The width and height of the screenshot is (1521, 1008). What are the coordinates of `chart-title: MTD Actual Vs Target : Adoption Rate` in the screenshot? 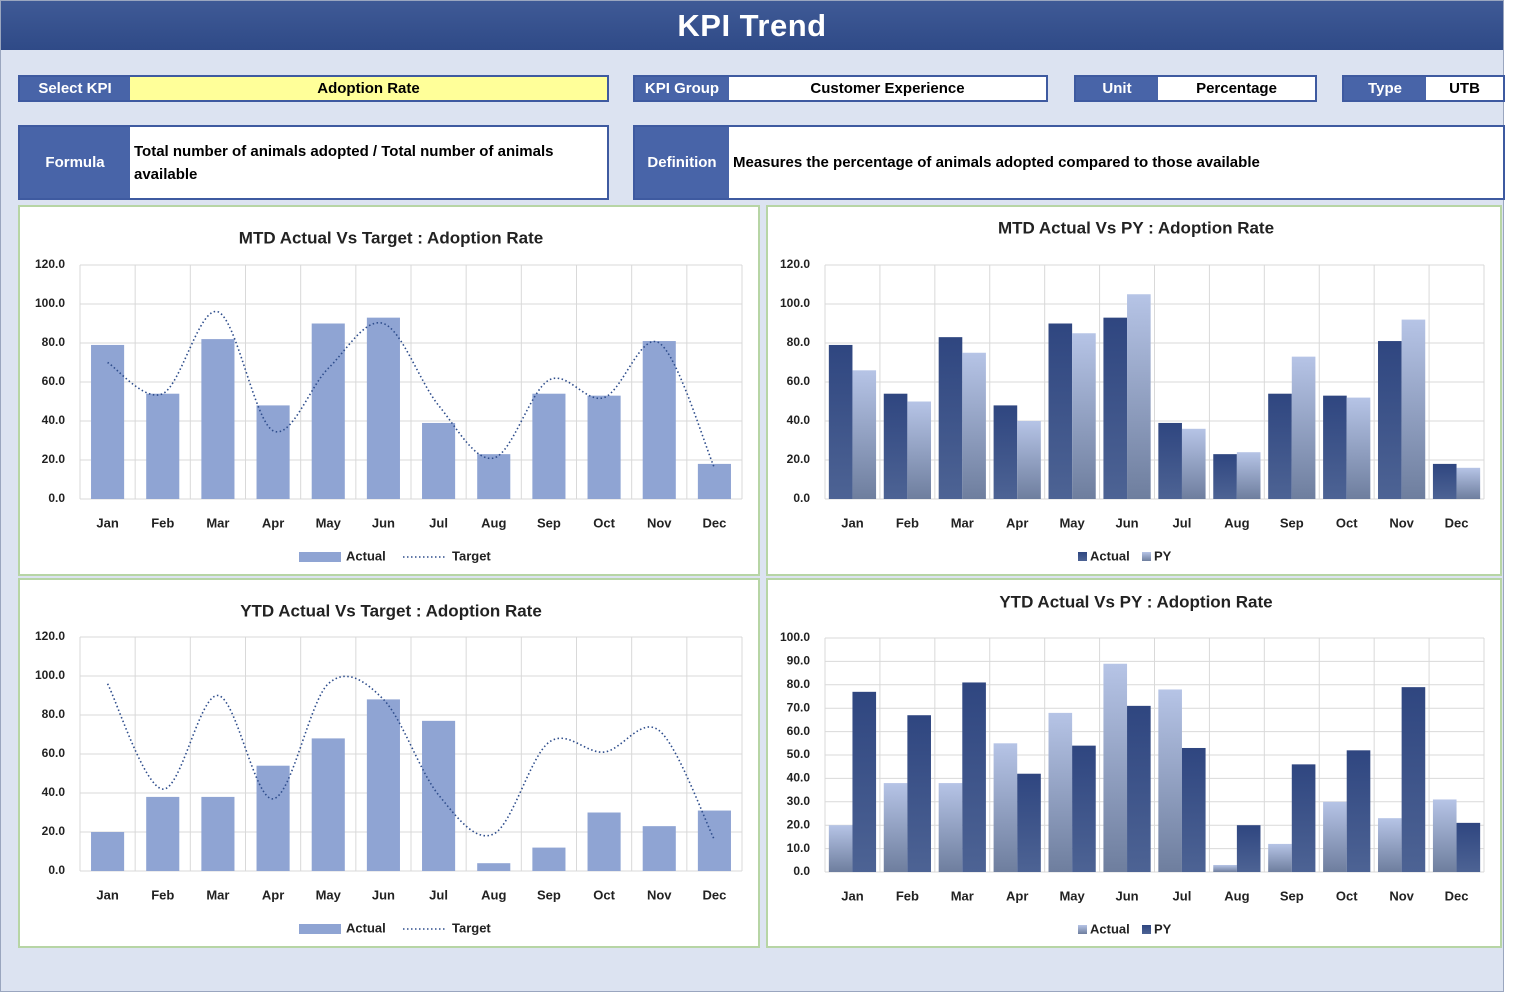 It's located at (391, 237).